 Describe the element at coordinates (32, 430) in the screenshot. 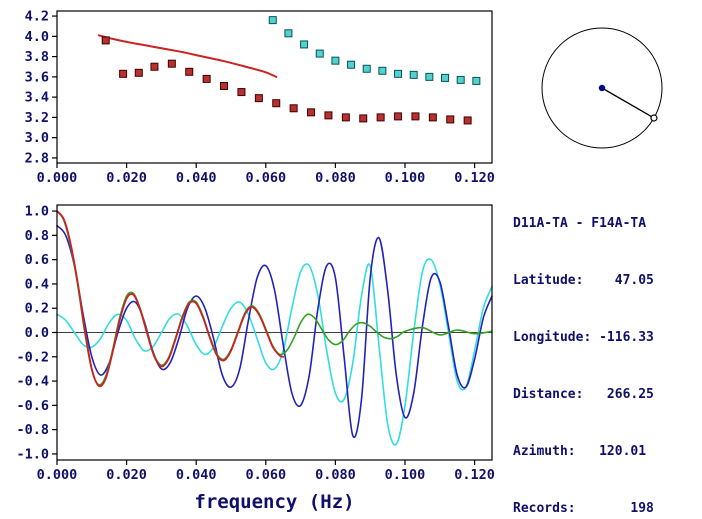

I see `y-tick-label: -0.8` at that location.